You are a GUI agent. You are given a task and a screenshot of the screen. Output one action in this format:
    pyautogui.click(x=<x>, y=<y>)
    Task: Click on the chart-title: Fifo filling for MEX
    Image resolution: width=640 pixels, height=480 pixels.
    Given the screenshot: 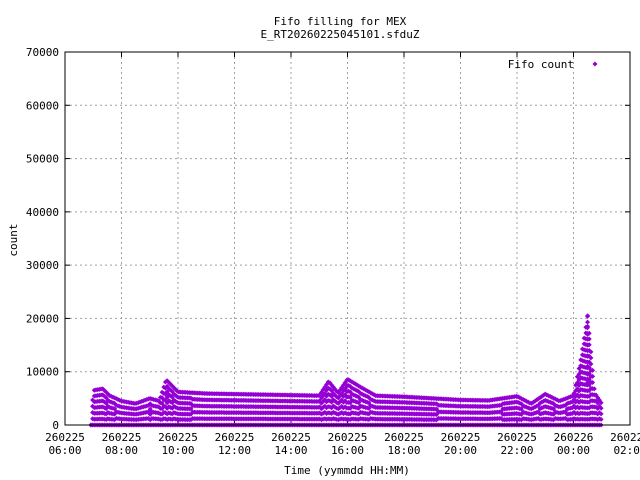 What is the action you would take?
    pyautogui.click(x=340, y=21)
    